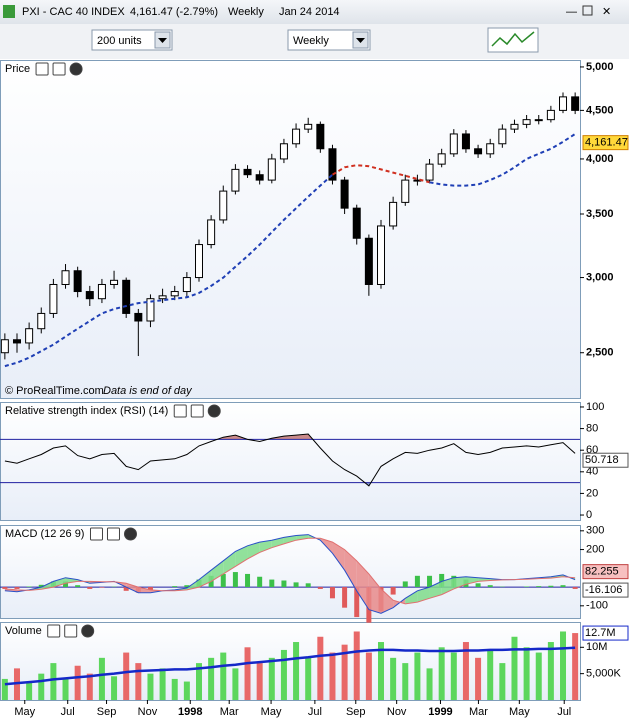 This screenshot has width=629, height=724. What do you see at coordinates (162, 40) in the screenshot?
I see `dropdown-arrow` at bounding box center [162, 40].